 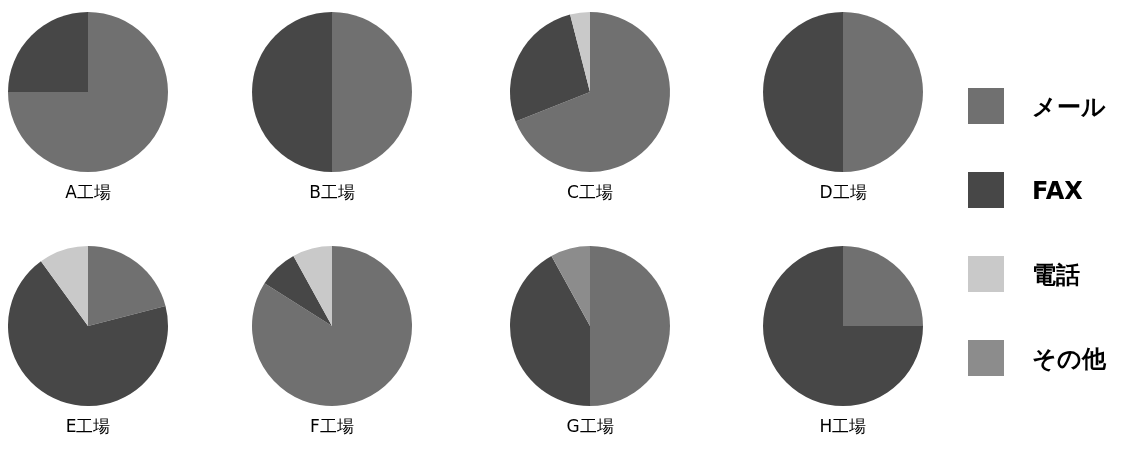 I want to click on slice-label: F工場, so click(x=332, y=426).